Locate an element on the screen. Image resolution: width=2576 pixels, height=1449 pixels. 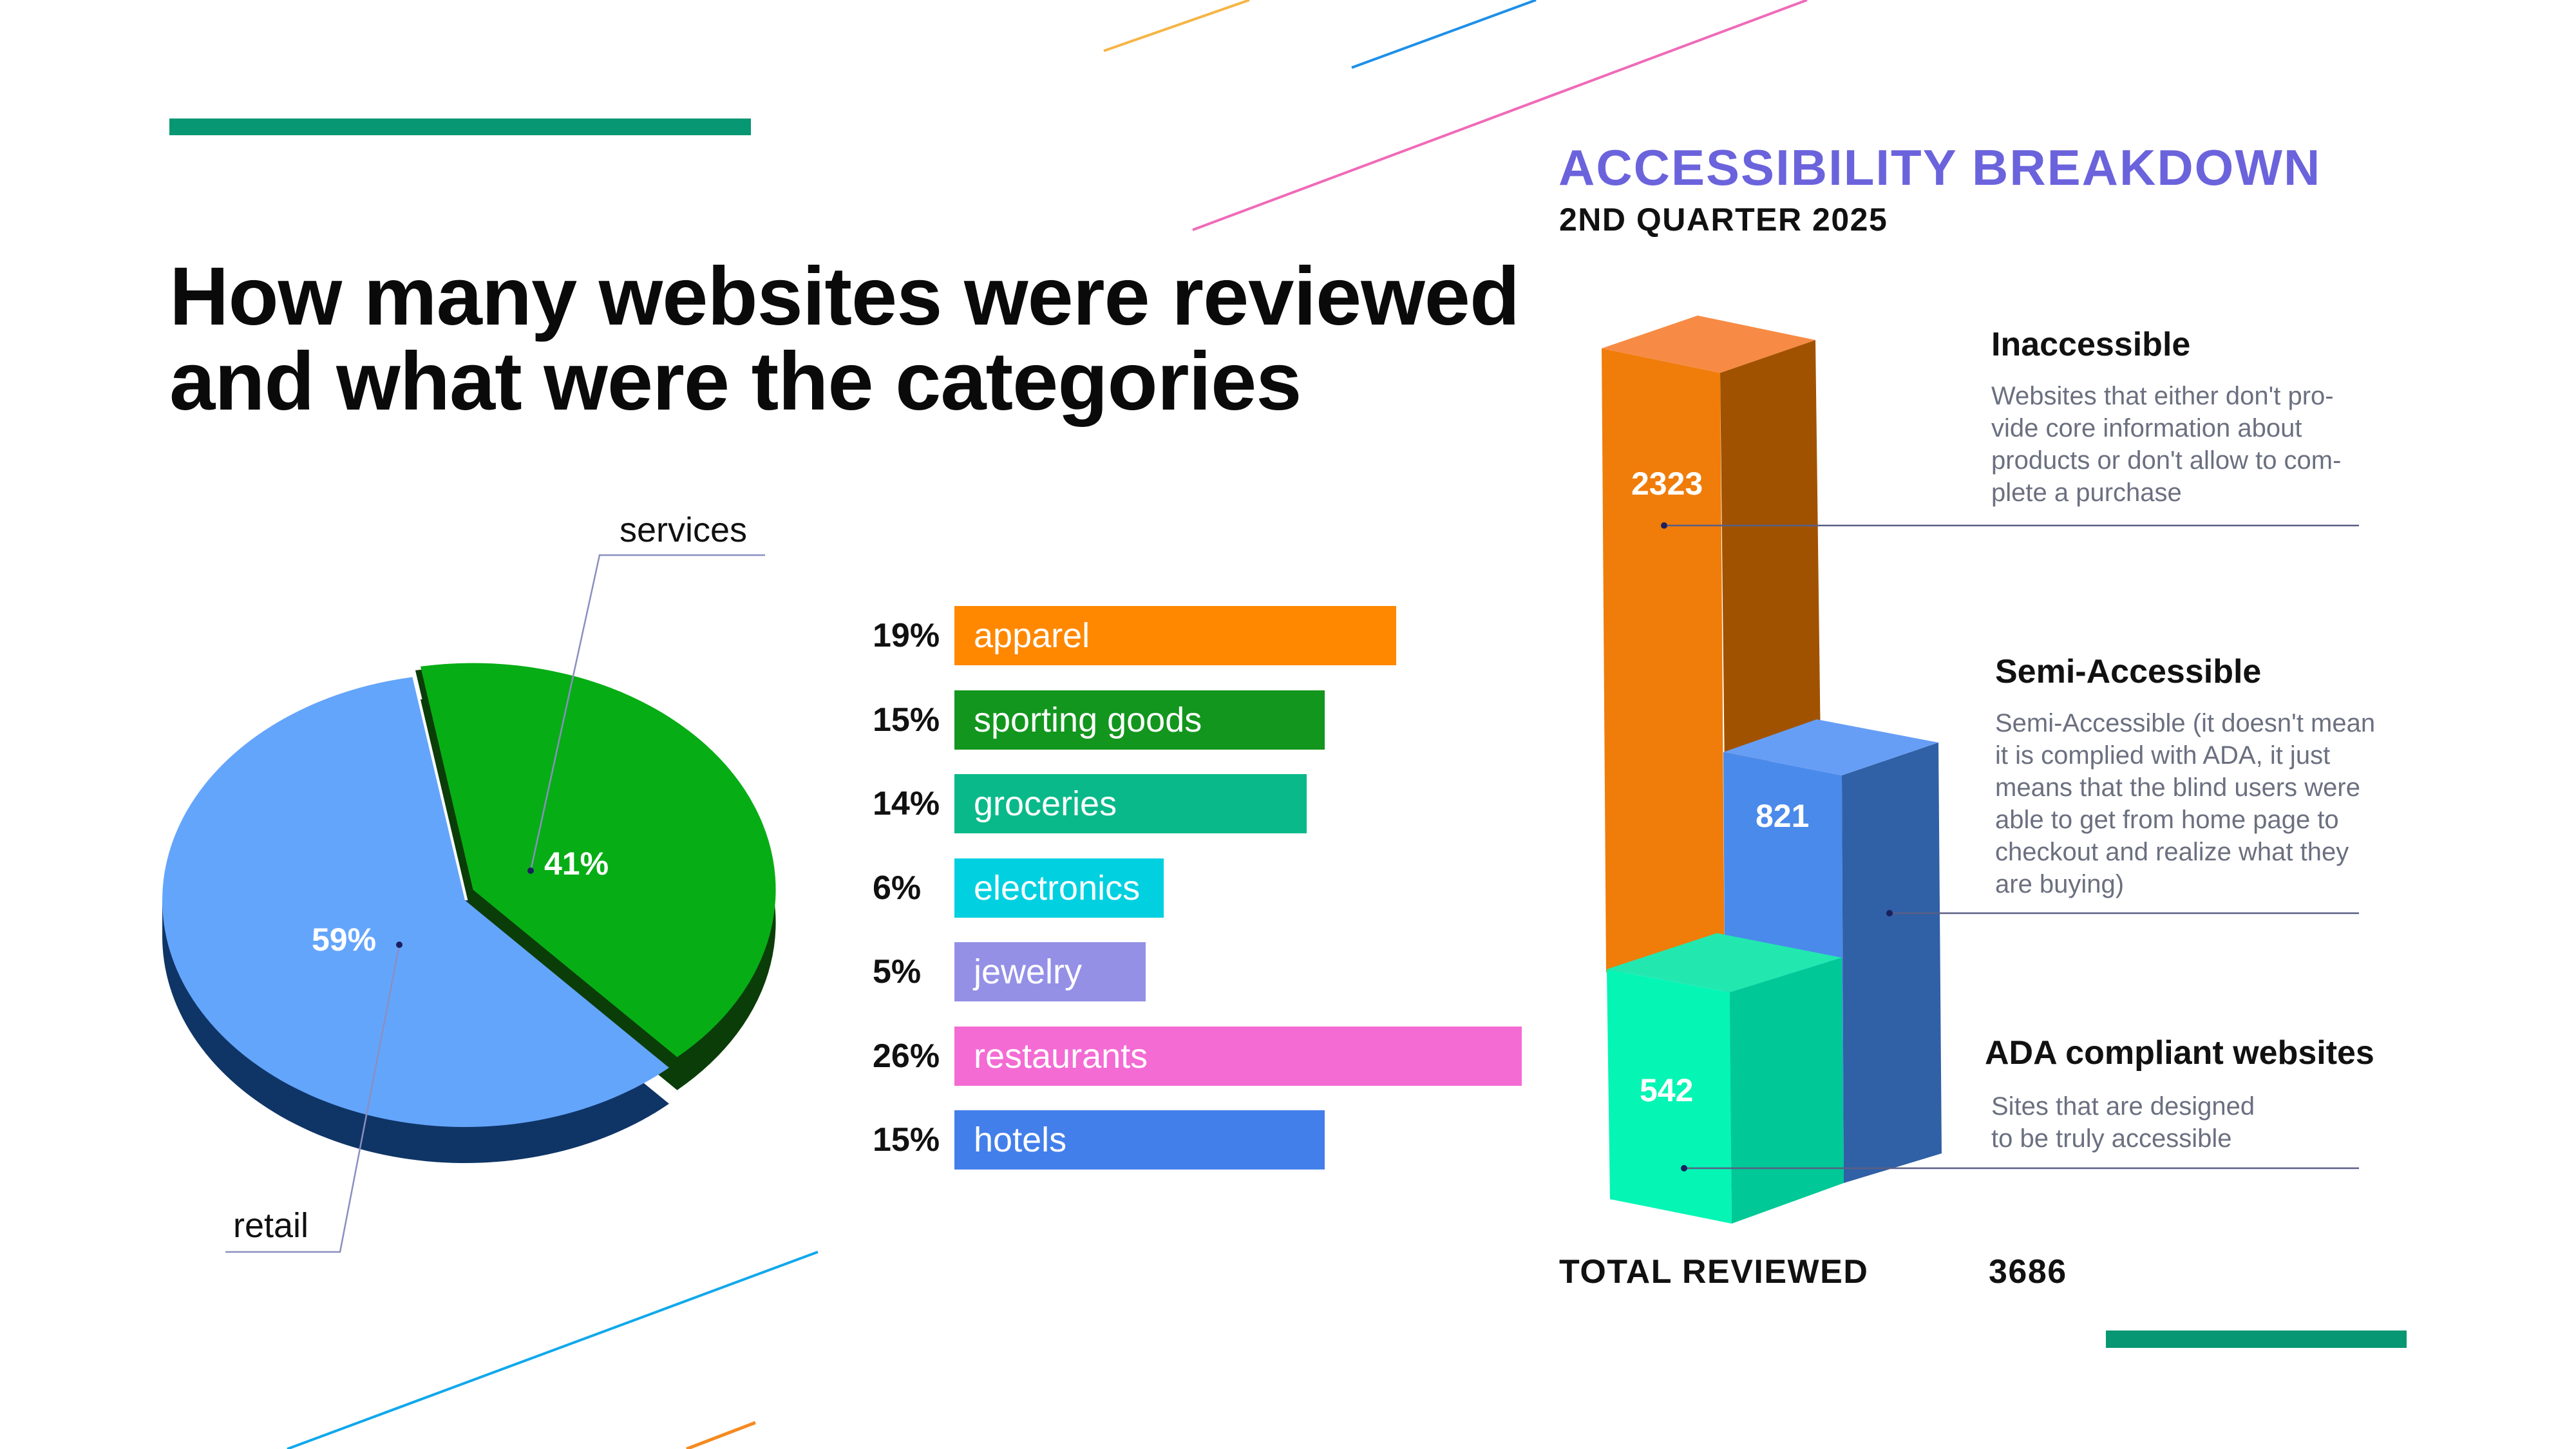
bar-electronics: electronics is located at coordinates (1059, 888).